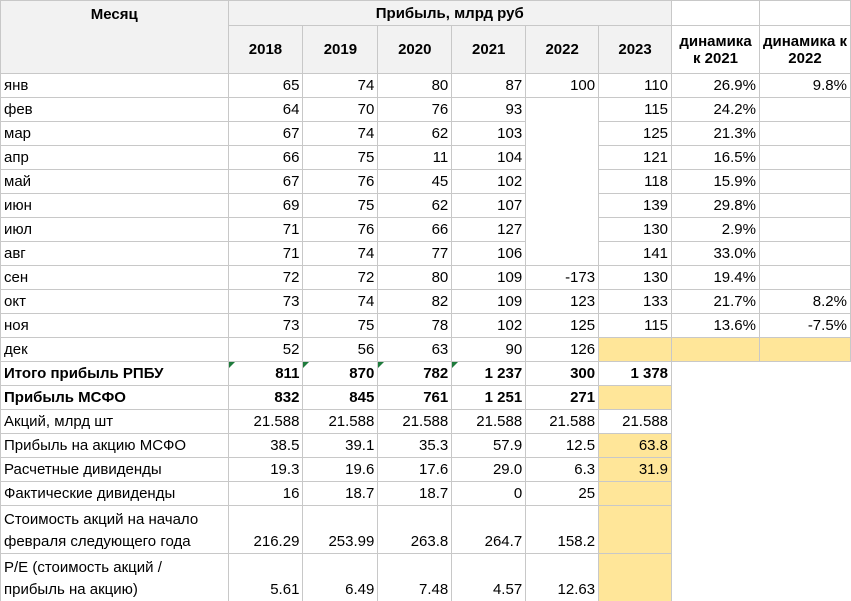  I want to click on month-label: авг, so click(114, 253).